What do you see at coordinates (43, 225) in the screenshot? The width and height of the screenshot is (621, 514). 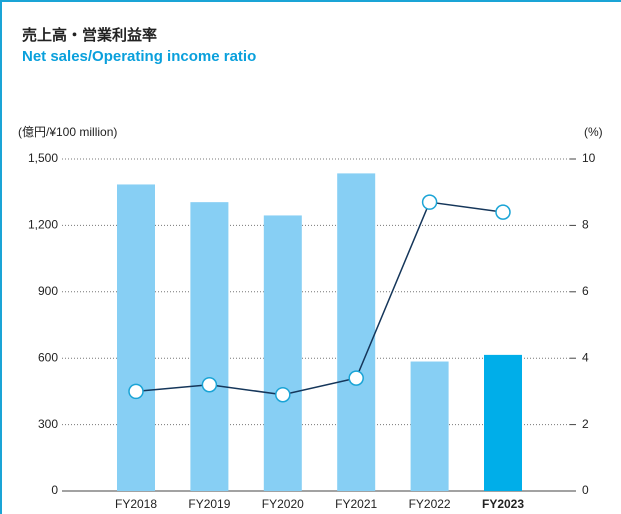 I see `y-tick-label: 1,200` at bounding box center [43, 225].